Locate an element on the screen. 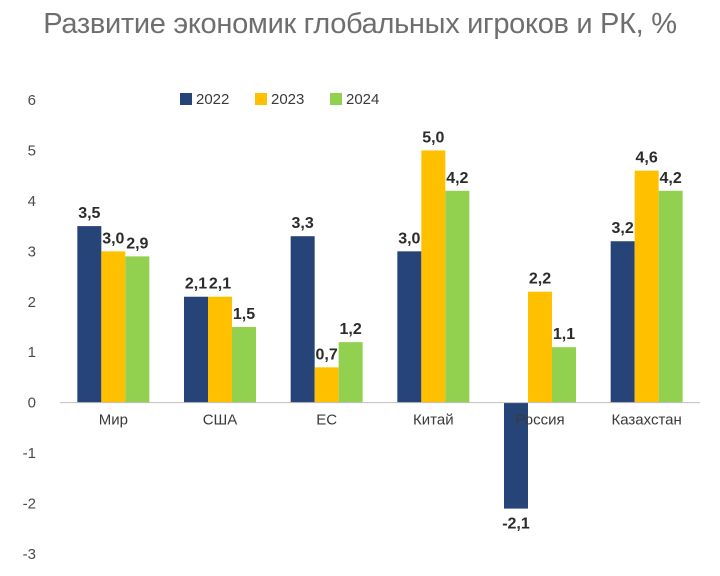 The height and width of the screenshot is (576, 720). data-label: 1,2 is located at coordinates (351, 329).